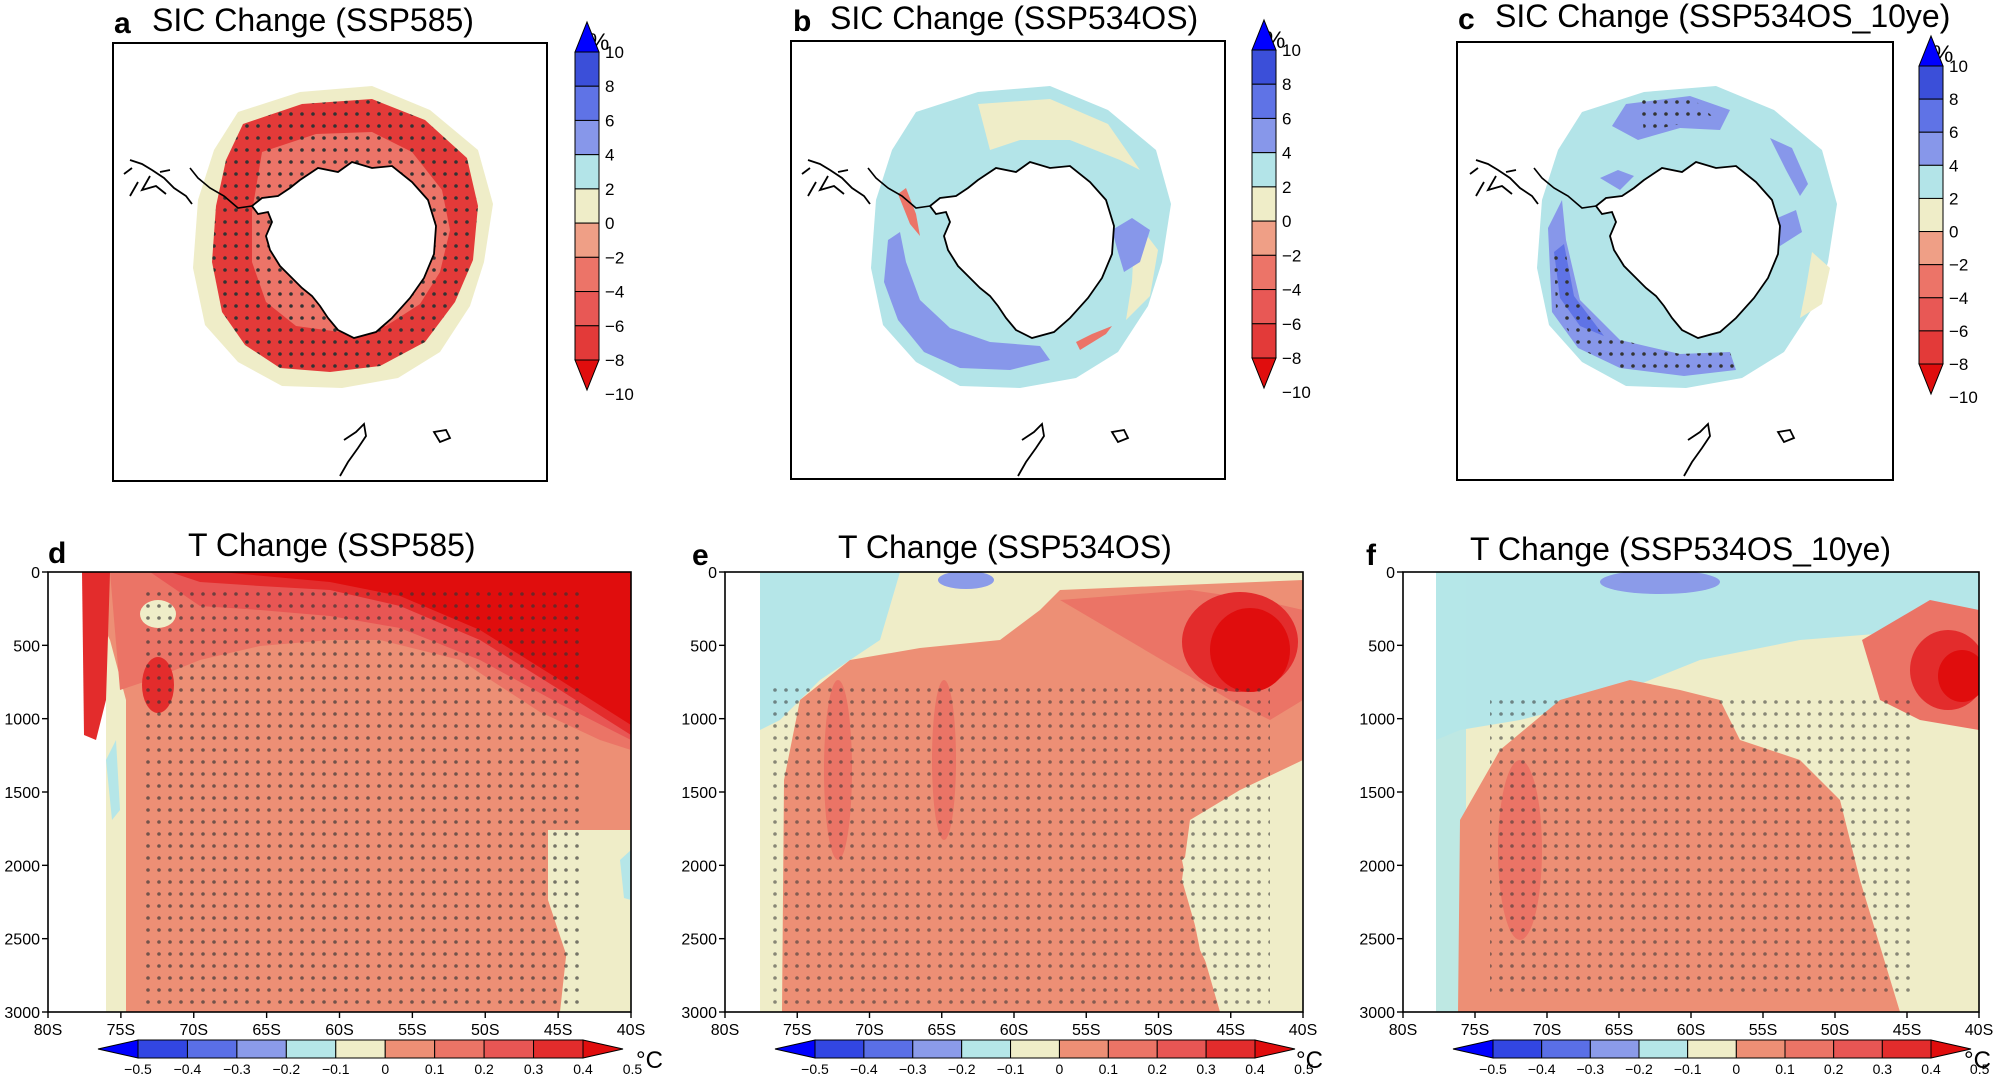  Describe the element at coordinates (1958, 364) in the screenshot. I see `colorbar-c-tick-label: −8` at that location.